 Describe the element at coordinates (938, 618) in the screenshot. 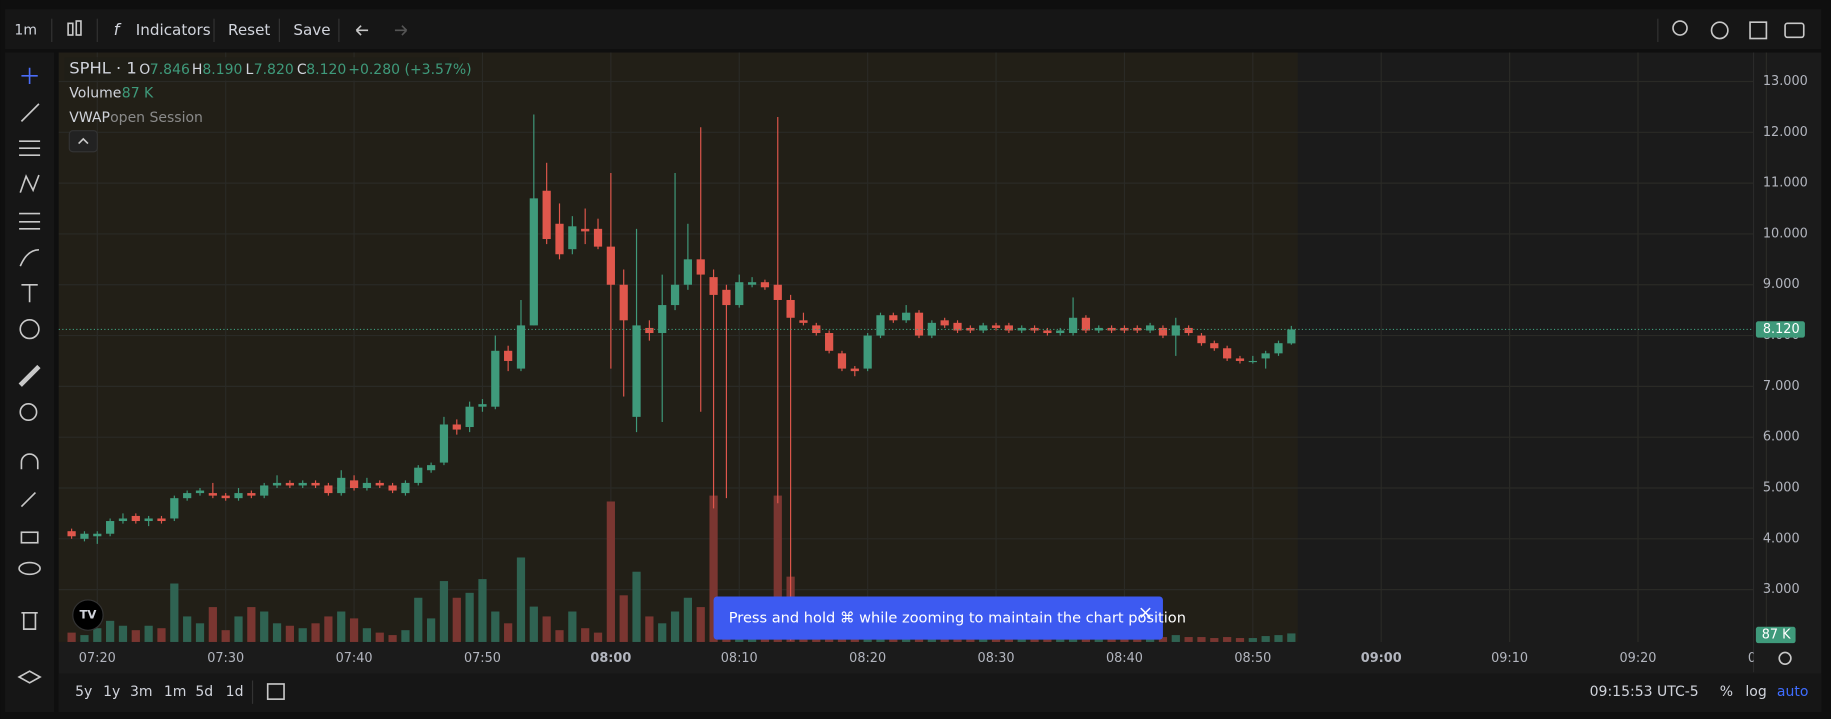

I see `toast` at that location.